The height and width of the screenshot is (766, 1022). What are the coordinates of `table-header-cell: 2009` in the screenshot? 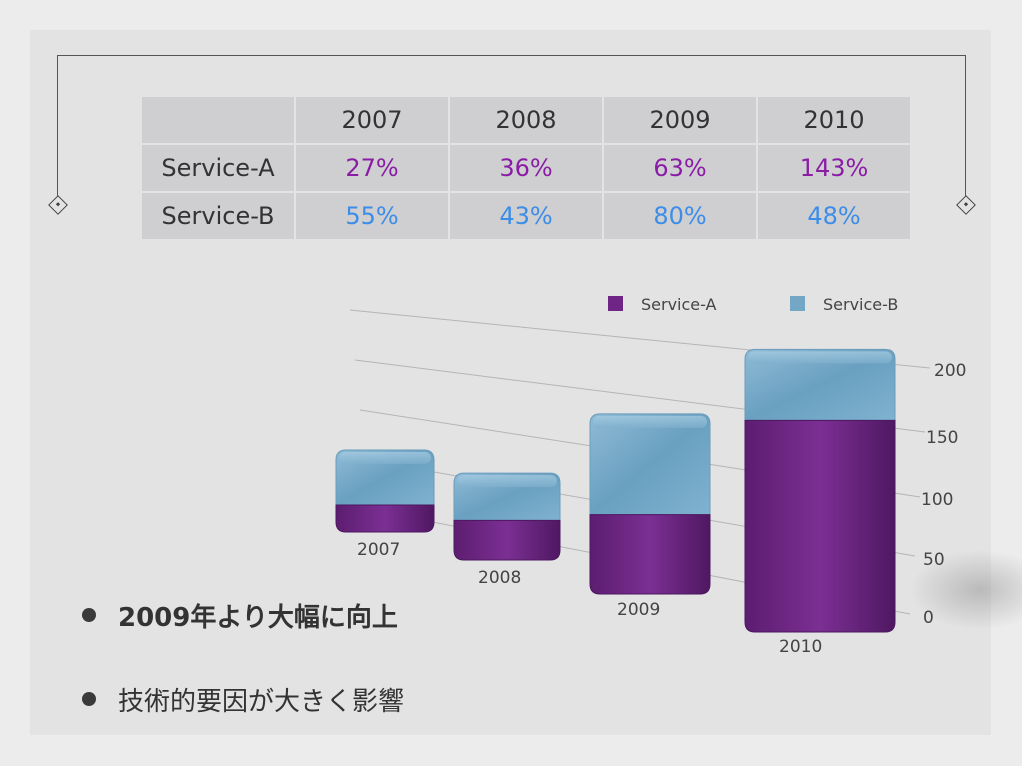 It's located at (680, 120).